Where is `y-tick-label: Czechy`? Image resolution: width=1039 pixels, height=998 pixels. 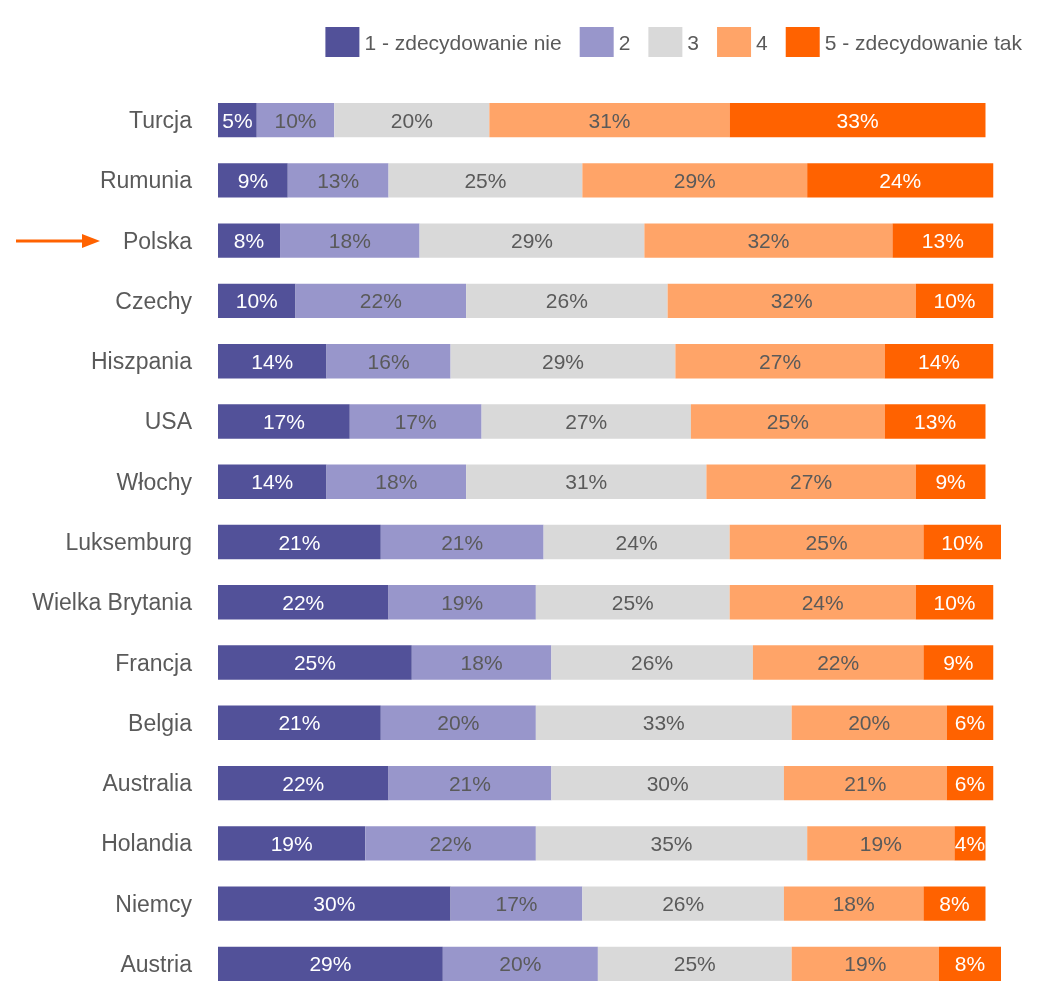
y-tick-label: Czechy is located at coordinates (154, 300).